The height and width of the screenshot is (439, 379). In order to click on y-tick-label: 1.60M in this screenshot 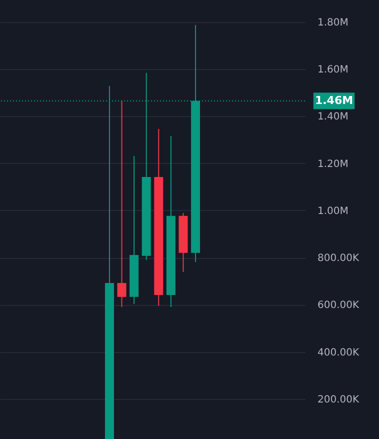, I will do `click(333, 70)`.